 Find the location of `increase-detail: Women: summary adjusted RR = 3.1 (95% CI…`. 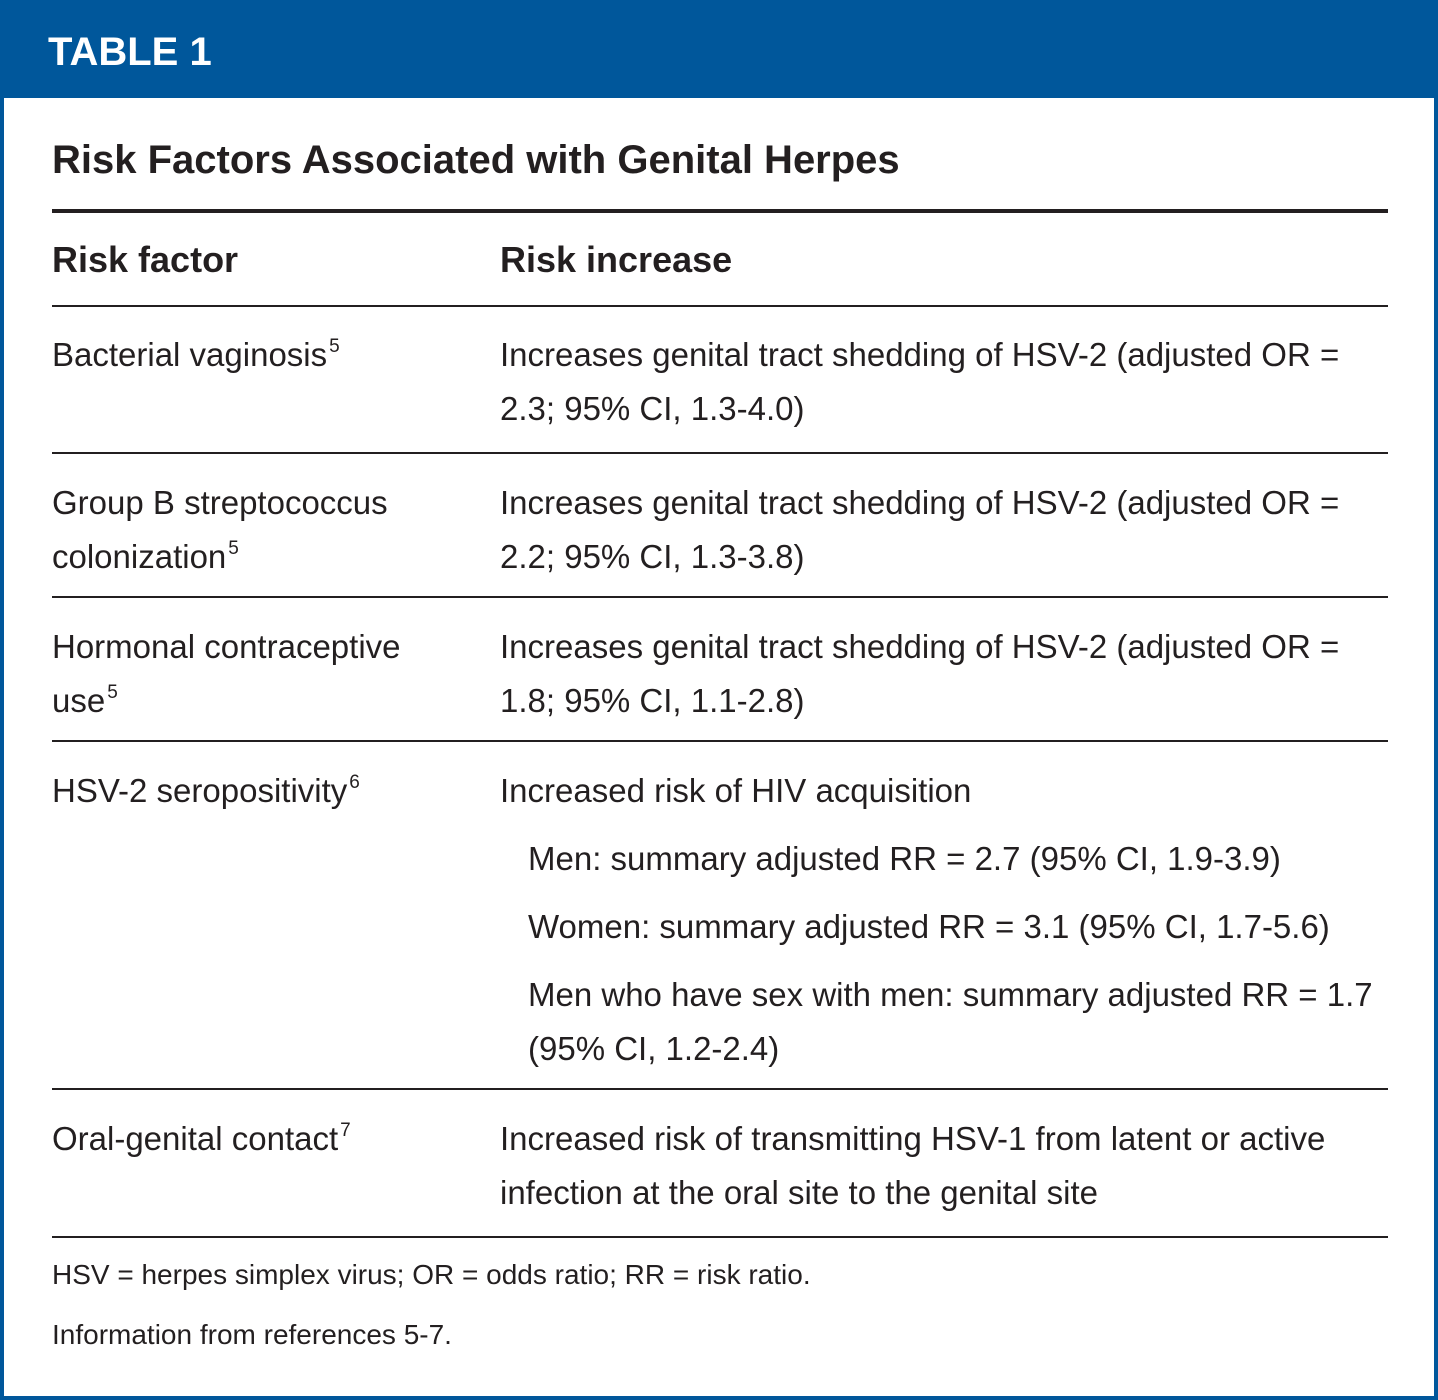

increase-detail: Women: summary adjusted RR = 3.1 (95% CI… is located at coordinates (929, 926).